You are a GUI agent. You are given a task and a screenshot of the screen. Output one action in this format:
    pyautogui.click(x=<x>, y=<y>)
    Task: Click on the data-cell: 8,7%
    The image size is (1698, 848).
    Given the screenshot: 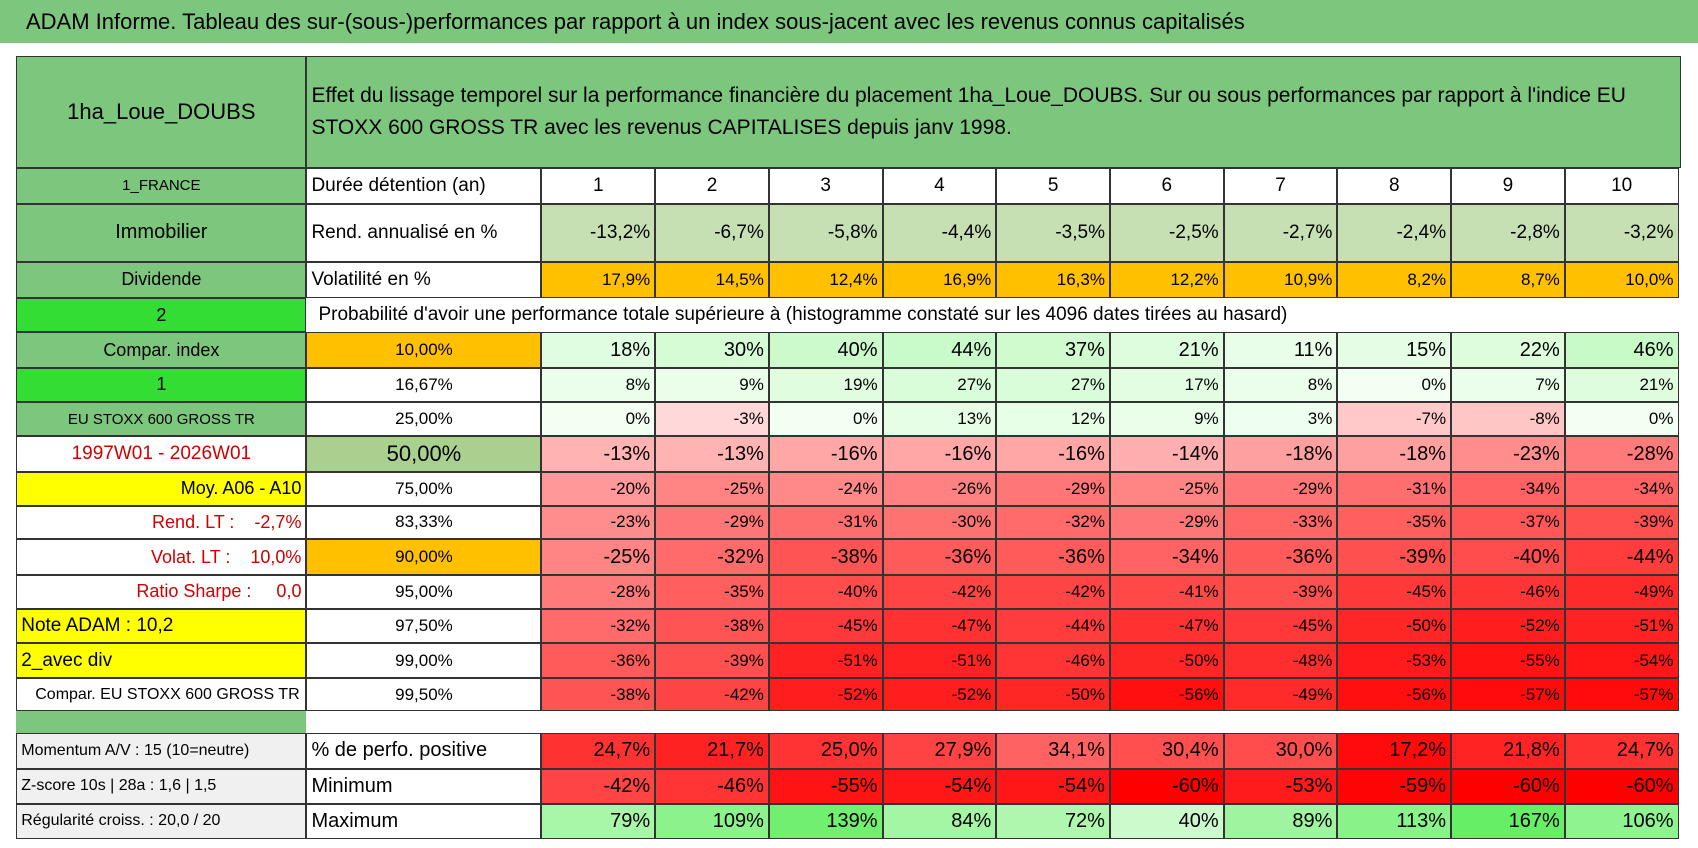 What is the action you would take?
    pyautogui.click(x=1508, y=280)
    